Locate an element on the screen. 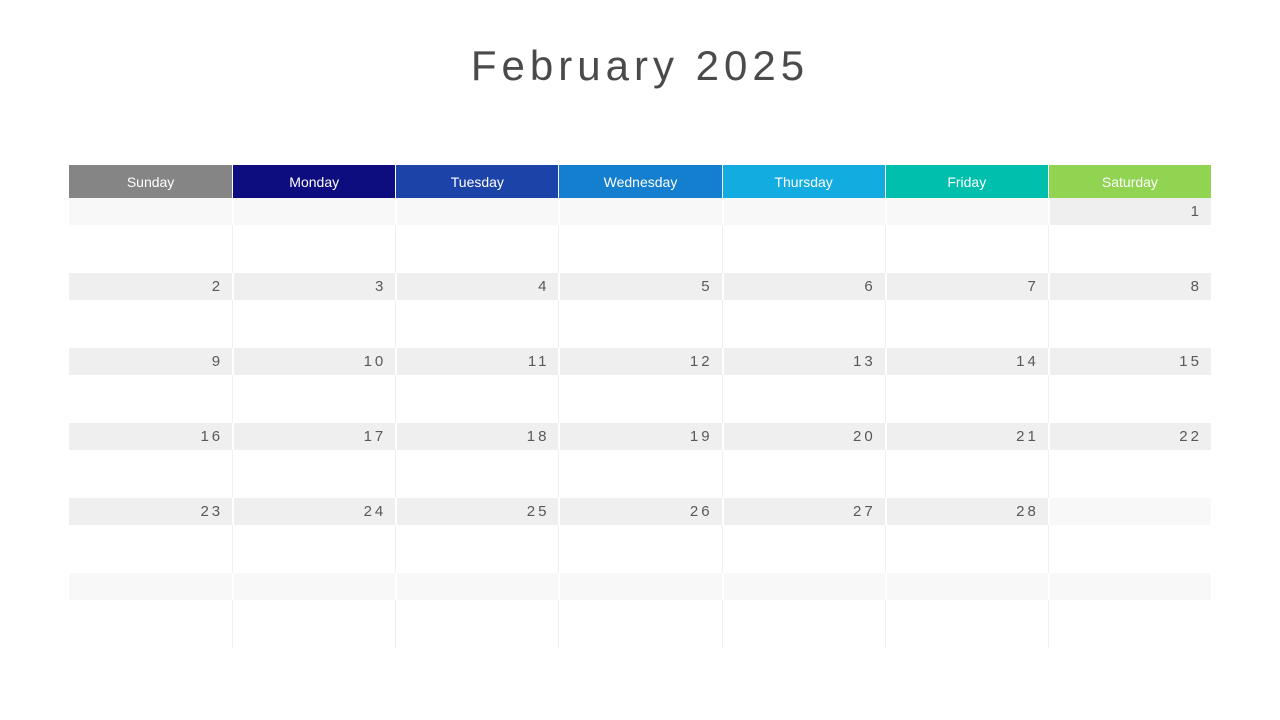  day-number: 7 is located at coordinates (1033, 286).